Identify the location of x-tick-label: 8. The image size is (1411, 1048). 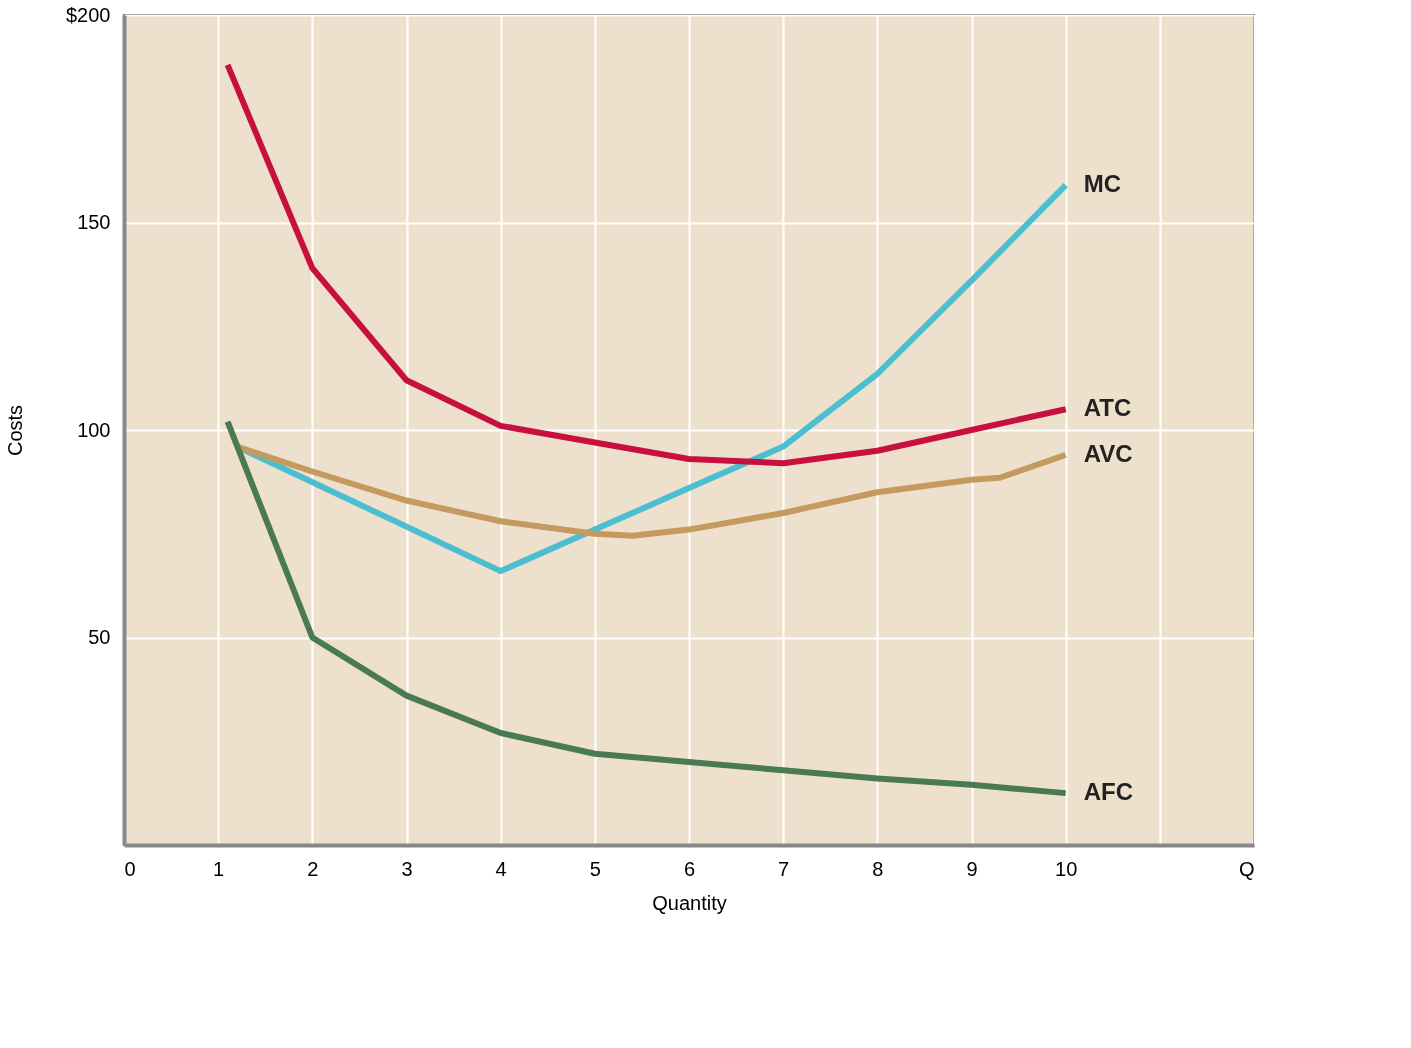
(878, 868).